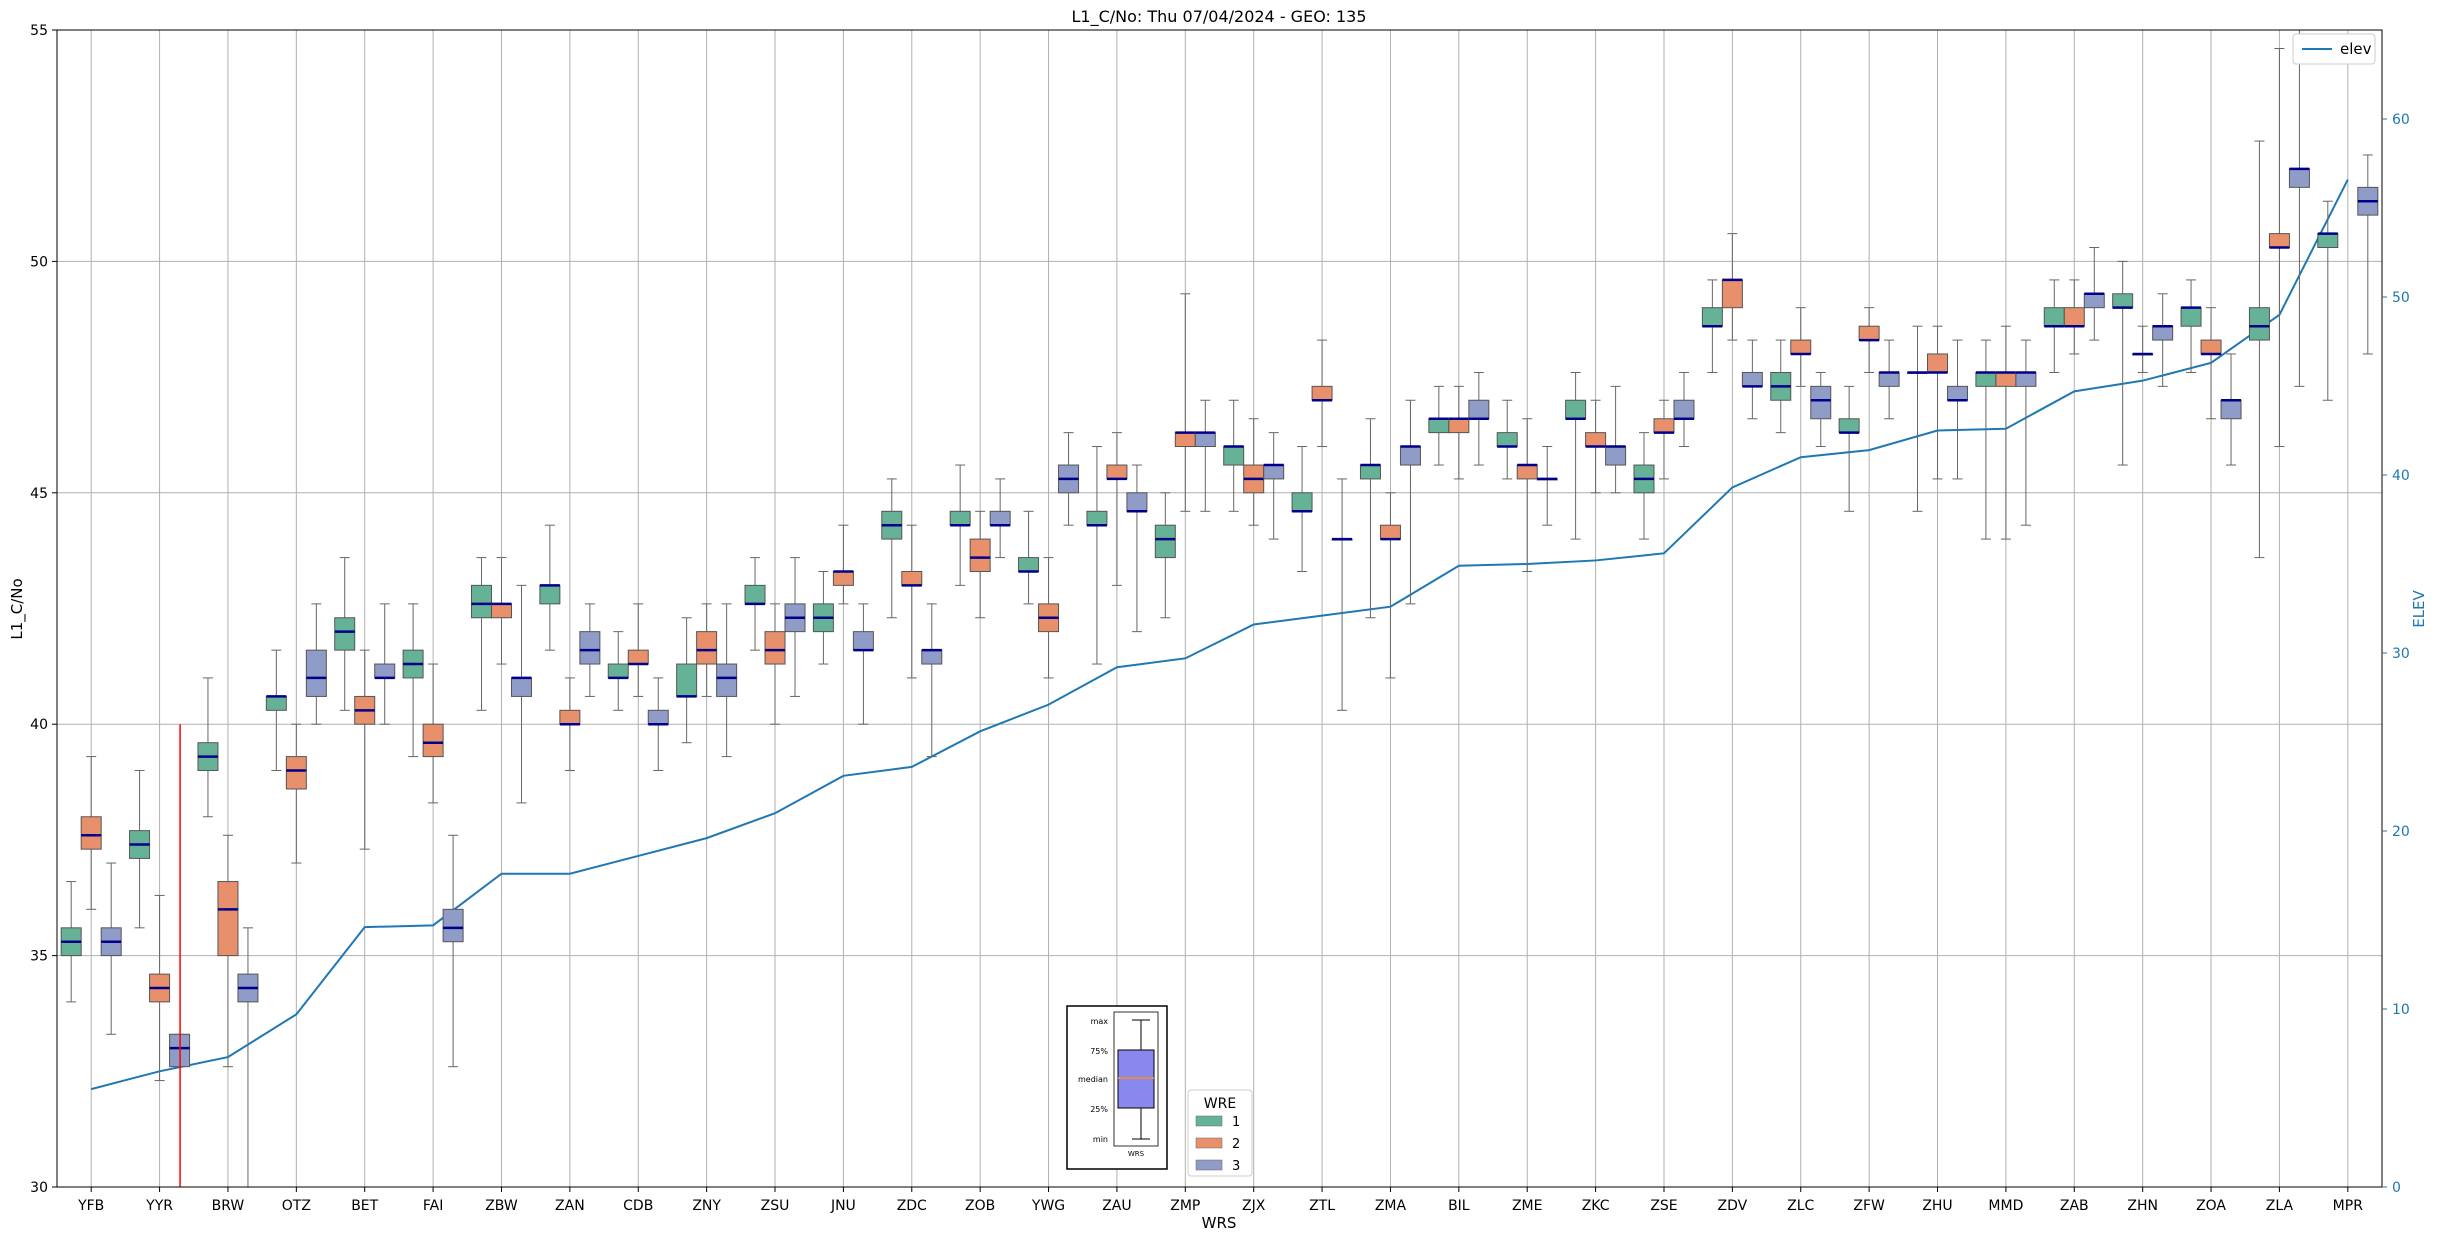 This screenshot has height=1238, width=2439. Describe the element at coordinates (1219, 1223) in the screenshot. I see `x-axis-label: WRS` at that location.